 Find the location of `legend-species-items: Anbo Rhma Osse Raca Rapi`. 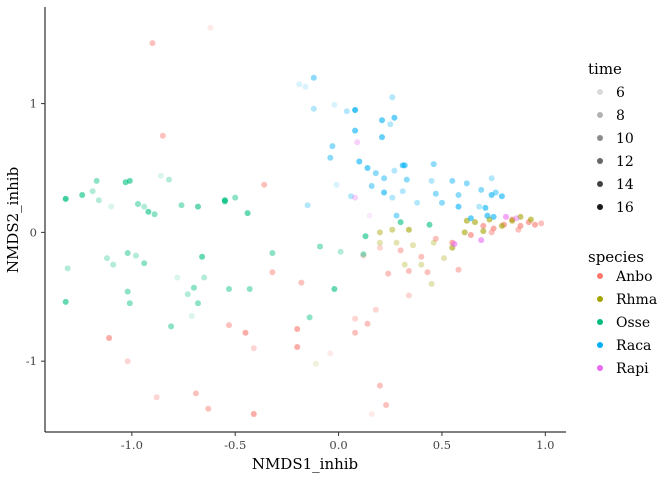

legend-species-items: Anbo Rhma Osse Raca Rapi is located at coordinates (627, 323).